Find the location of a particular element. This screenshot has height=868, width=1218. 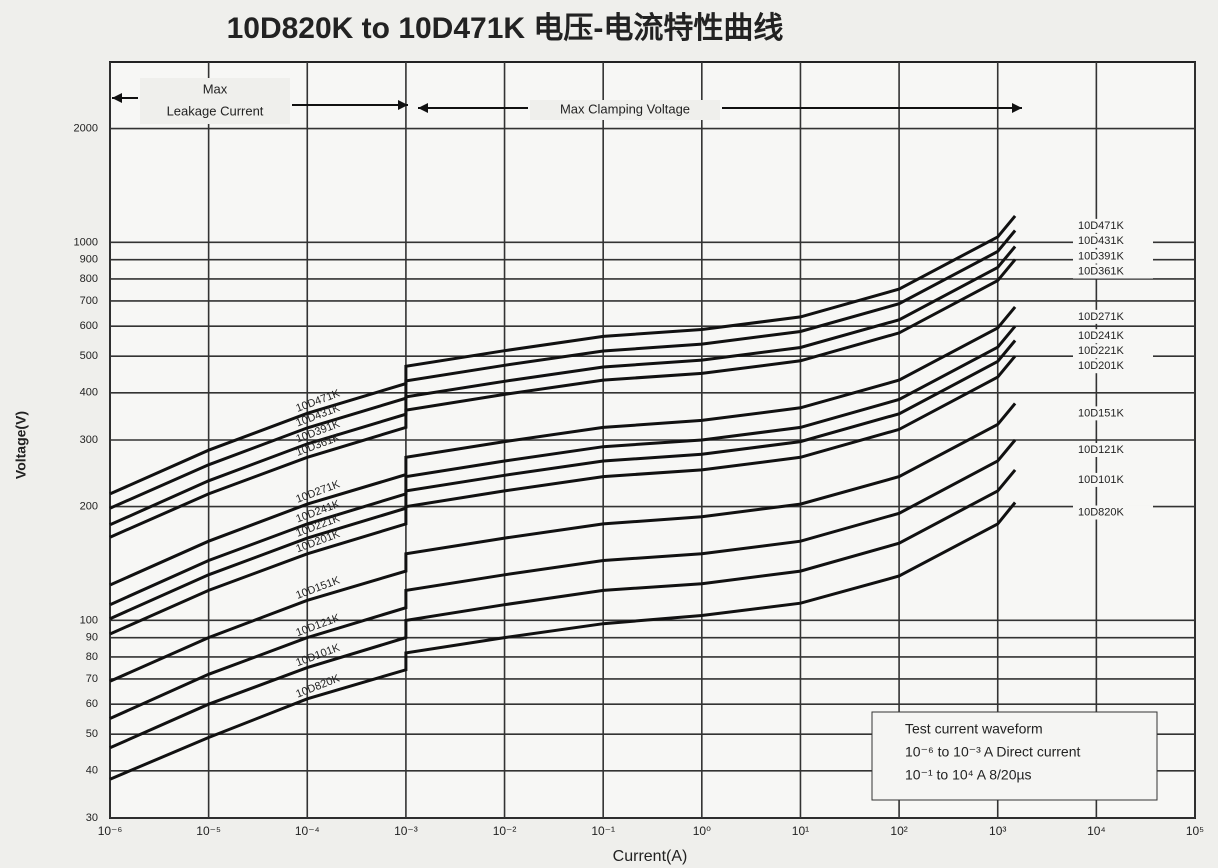

y-tick-label: 900 is located at coordinates (89, 260).